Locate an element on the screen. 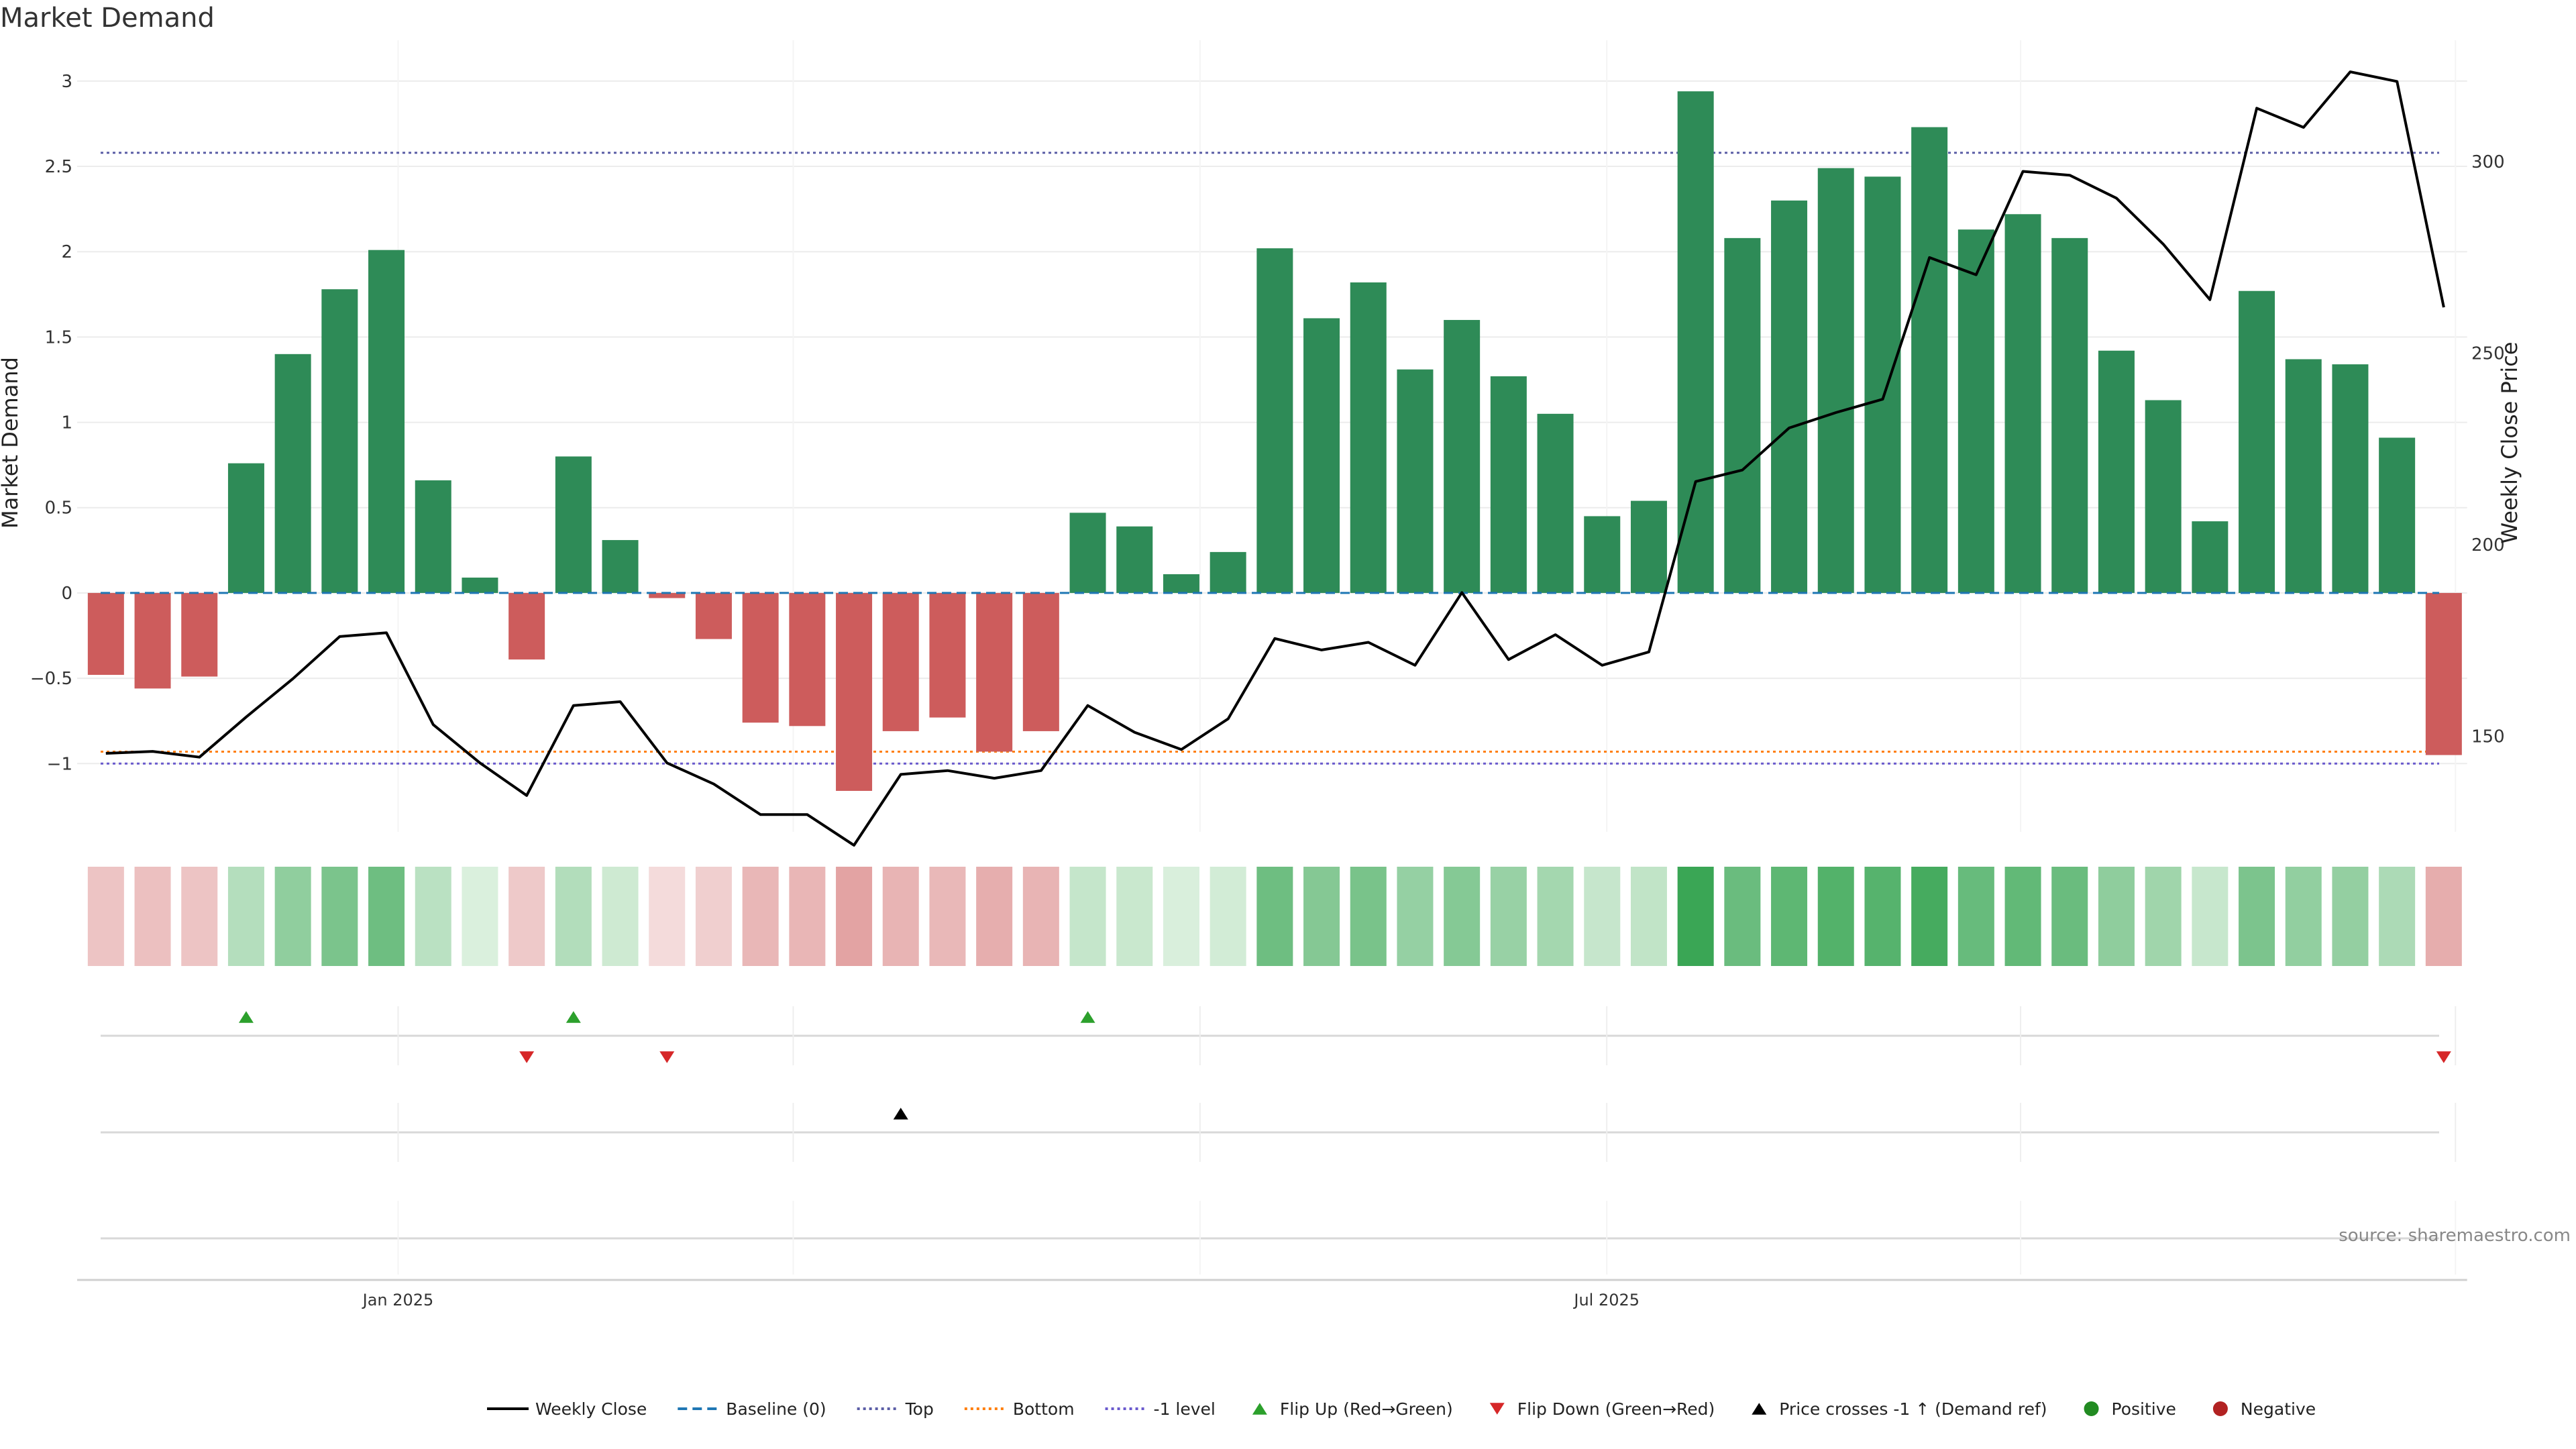 This screenshot has height=1449, width=2576. legend-label: Weekly Close is located at coordinates (591, 1409).